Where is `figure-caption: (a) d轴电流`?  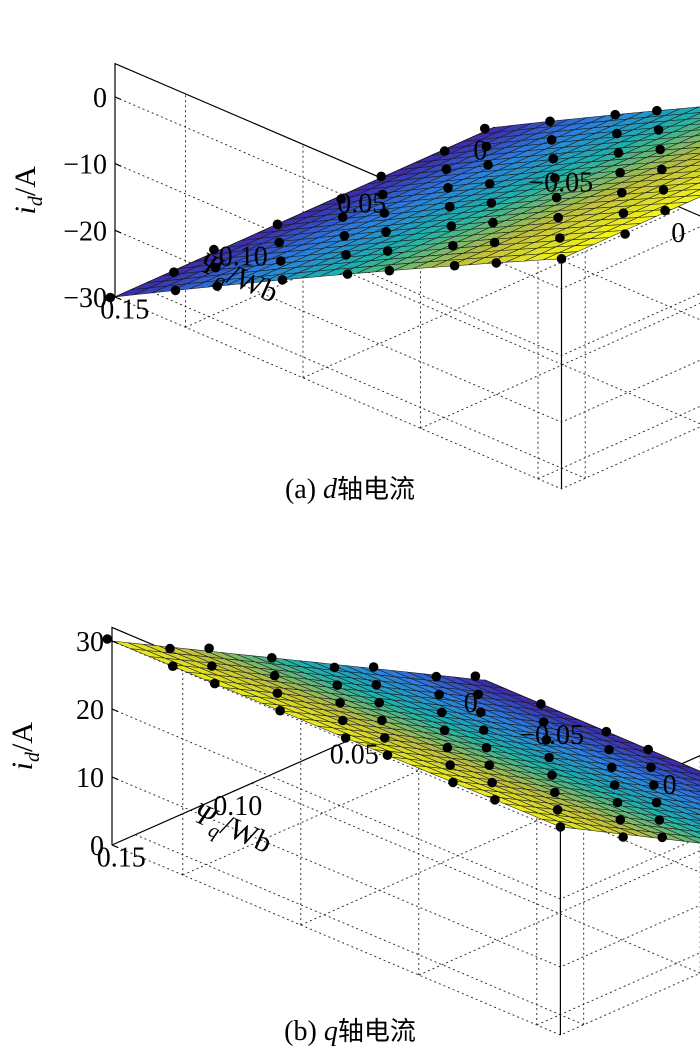
figure-caption: (a) d轴电流 is located at coordinates (350, 489).